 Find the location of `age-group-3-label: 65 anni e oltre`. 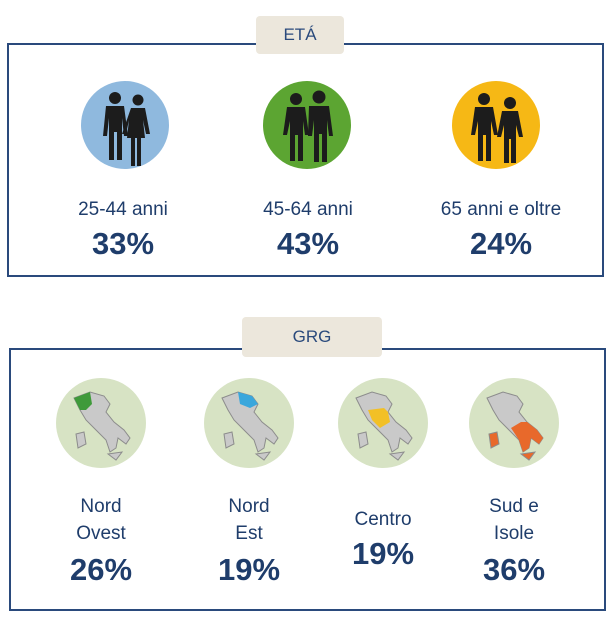

age-group-3-label: 65 anni e oltre is located at coordinates (501, 209).